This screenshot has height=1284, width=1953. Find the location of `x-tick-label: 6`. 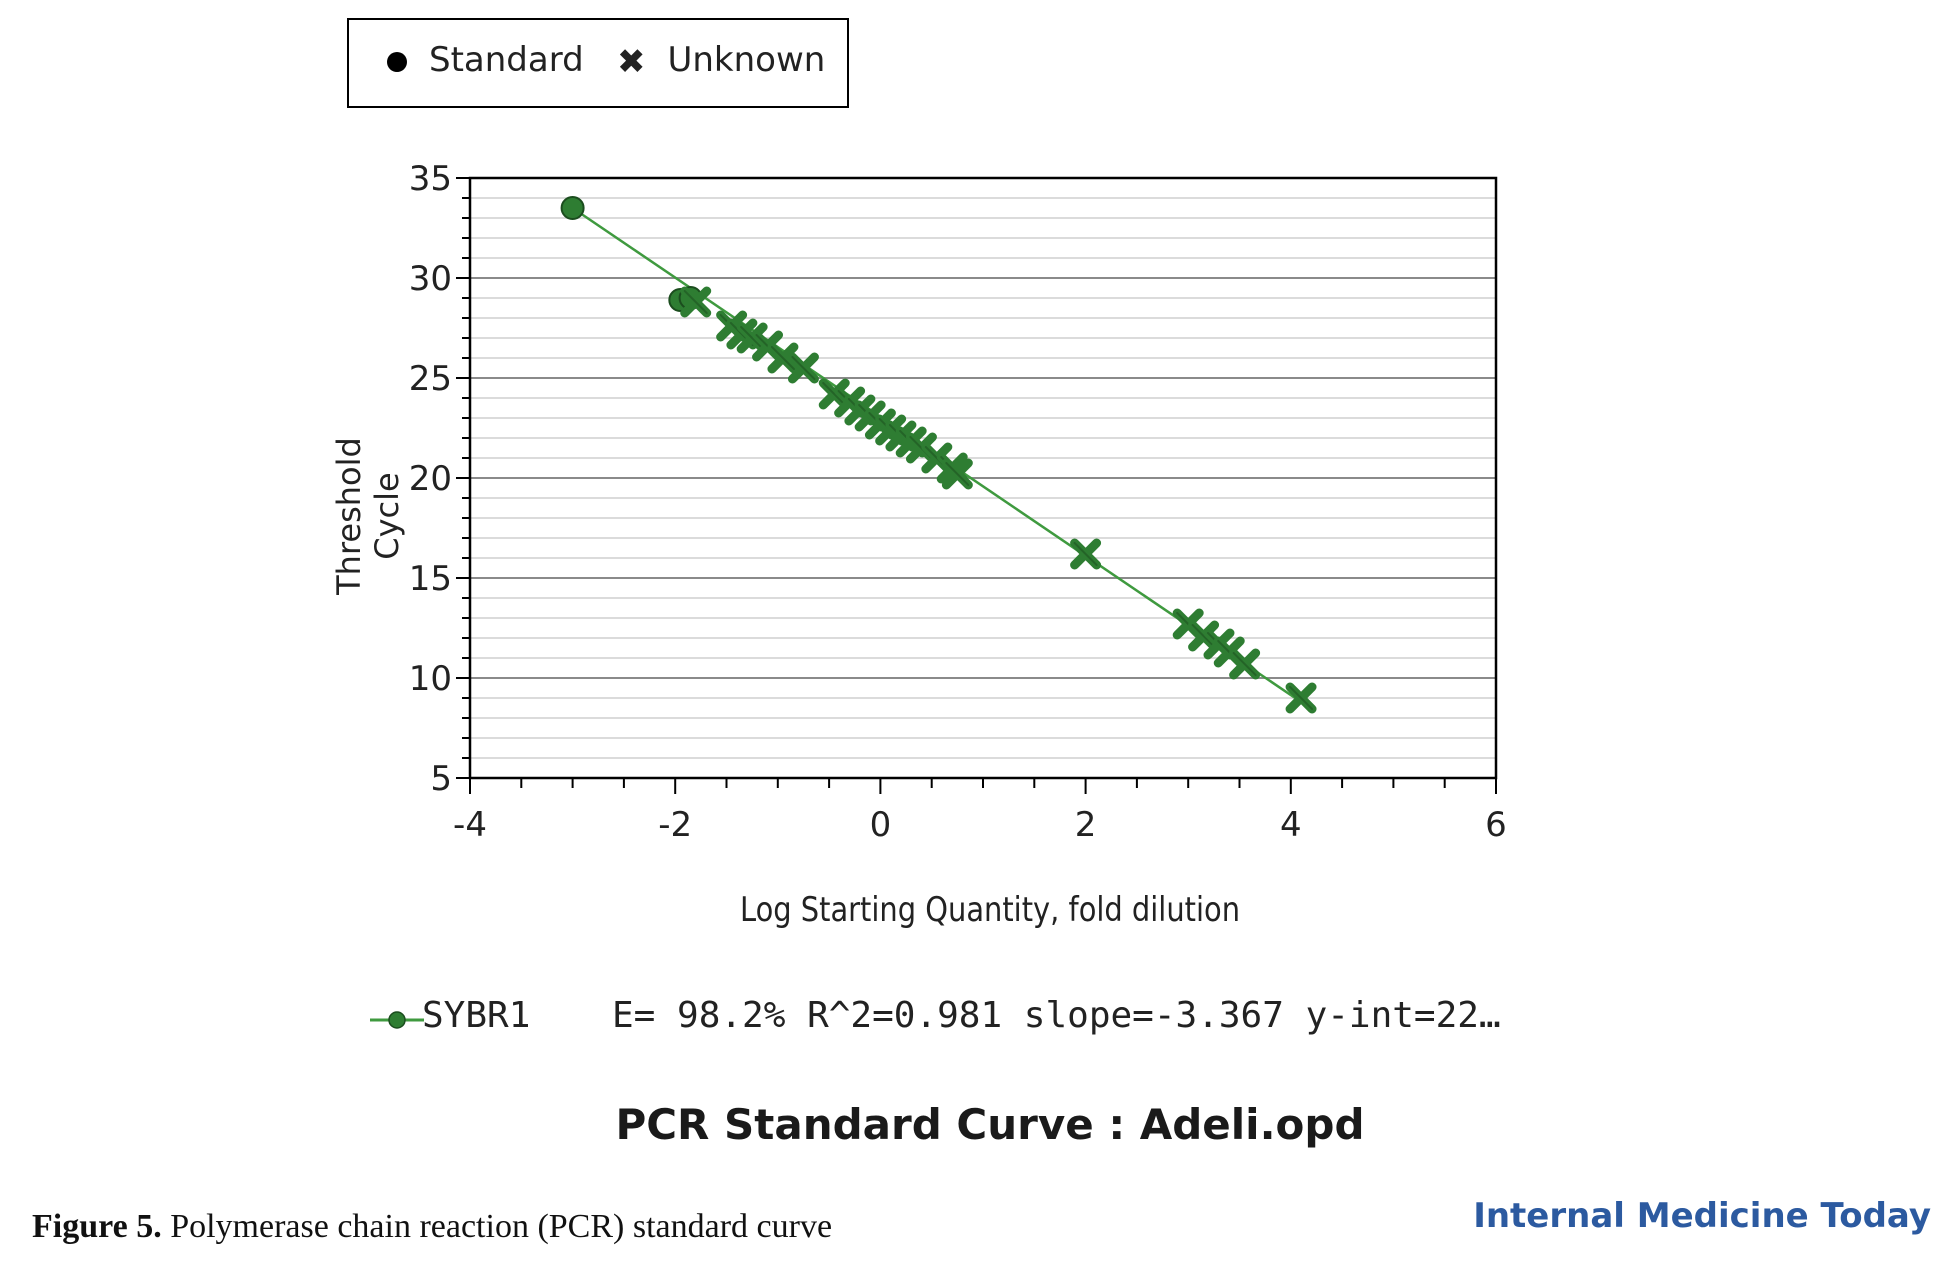

x-tick-label: 6 is located at coordinates (1496, 825).